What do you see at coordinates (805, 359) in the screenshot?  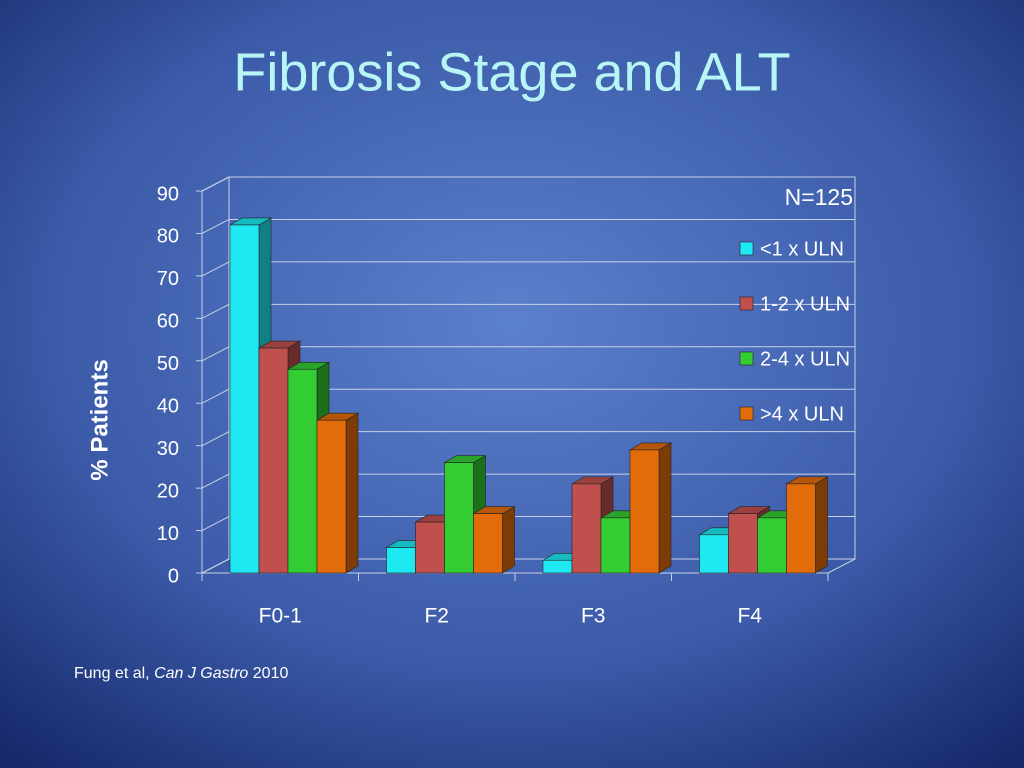 I see `legend-label: 2-4 x ULN` at bounding box center [805, 359].